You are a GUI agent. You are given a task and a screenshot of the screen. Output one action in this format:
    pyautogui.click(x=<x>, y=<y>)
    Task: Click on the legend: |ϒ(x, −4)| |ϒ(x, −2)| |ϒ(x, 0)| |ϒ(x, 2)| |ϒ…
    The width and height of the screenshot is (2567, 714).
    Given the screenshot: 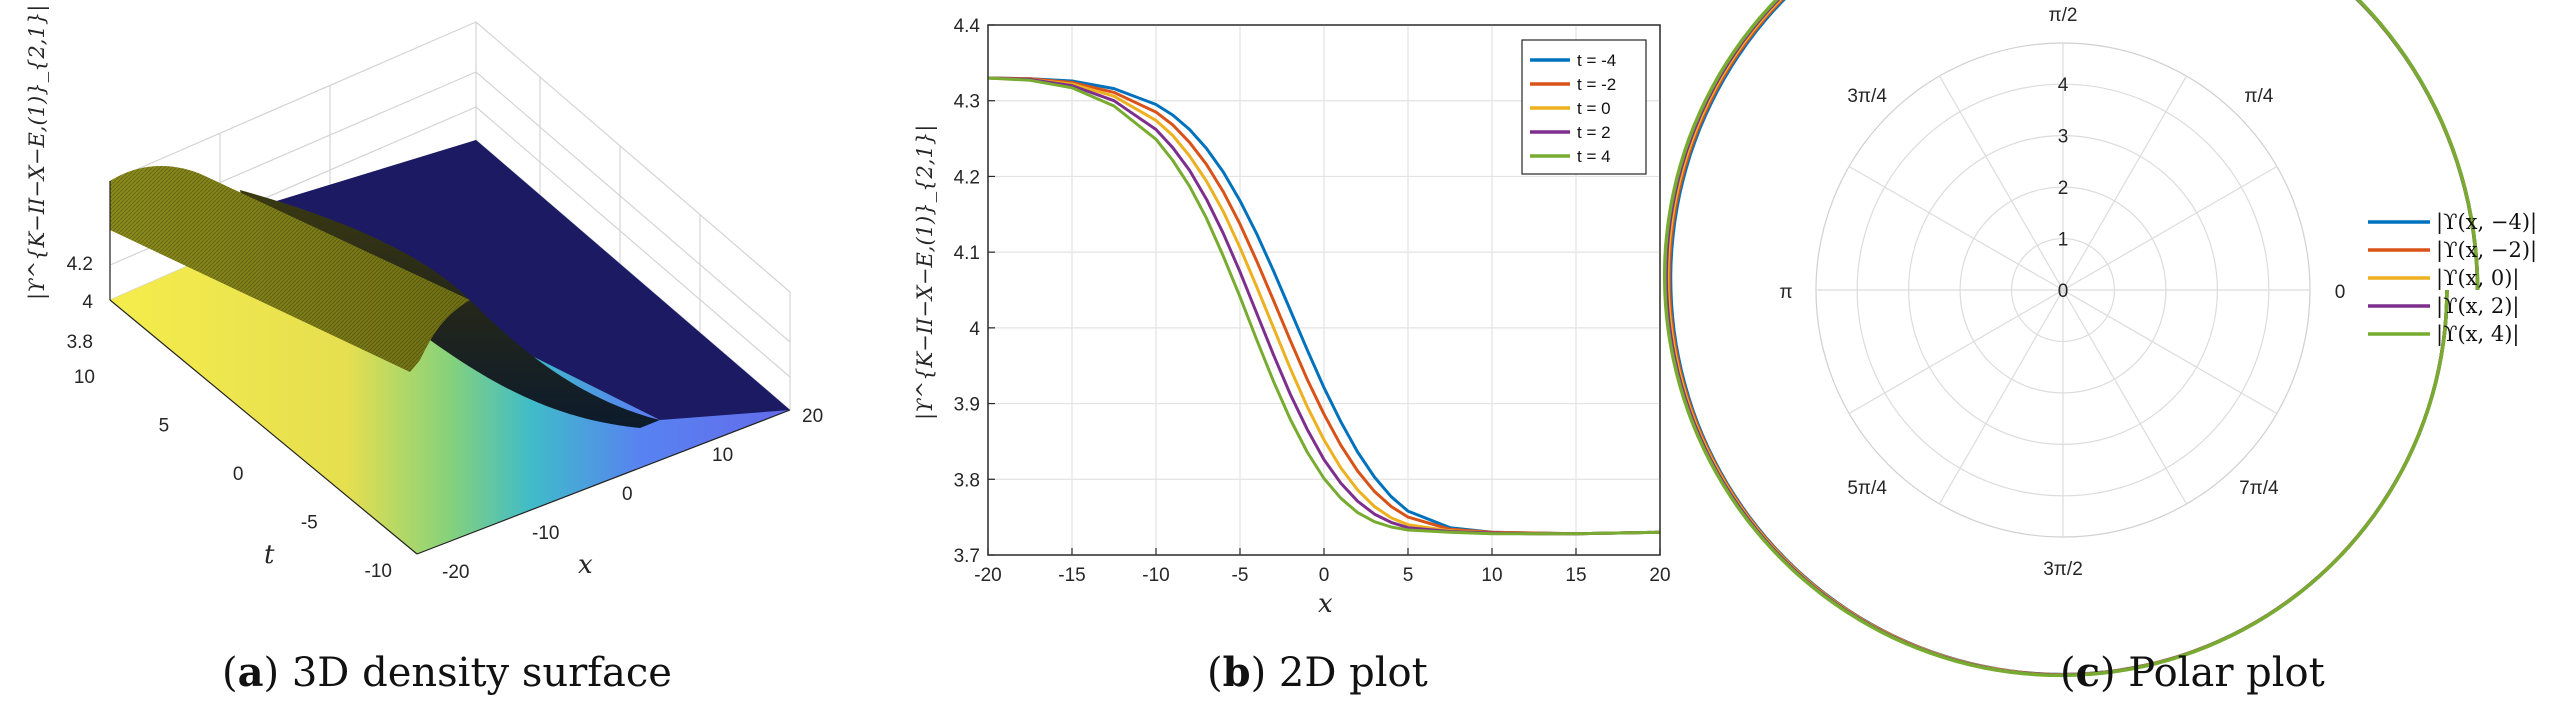 What is the action you would take?
    pyautogui.click(x=2452, y=278)
    